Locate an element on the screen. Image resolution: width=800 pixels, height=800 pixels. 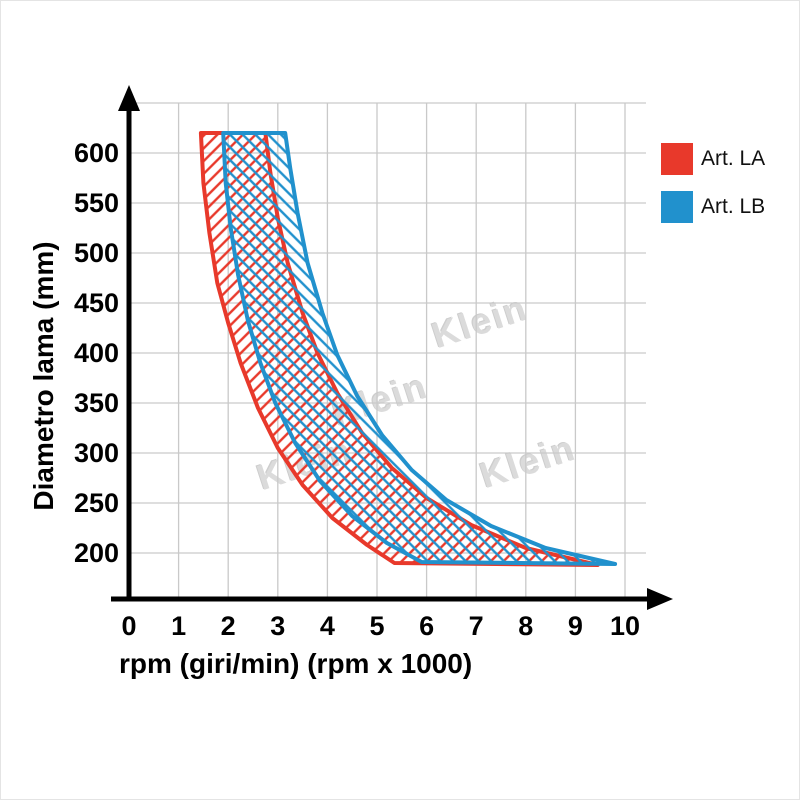
svg-text: 300 is located at coordinates (96, 453).